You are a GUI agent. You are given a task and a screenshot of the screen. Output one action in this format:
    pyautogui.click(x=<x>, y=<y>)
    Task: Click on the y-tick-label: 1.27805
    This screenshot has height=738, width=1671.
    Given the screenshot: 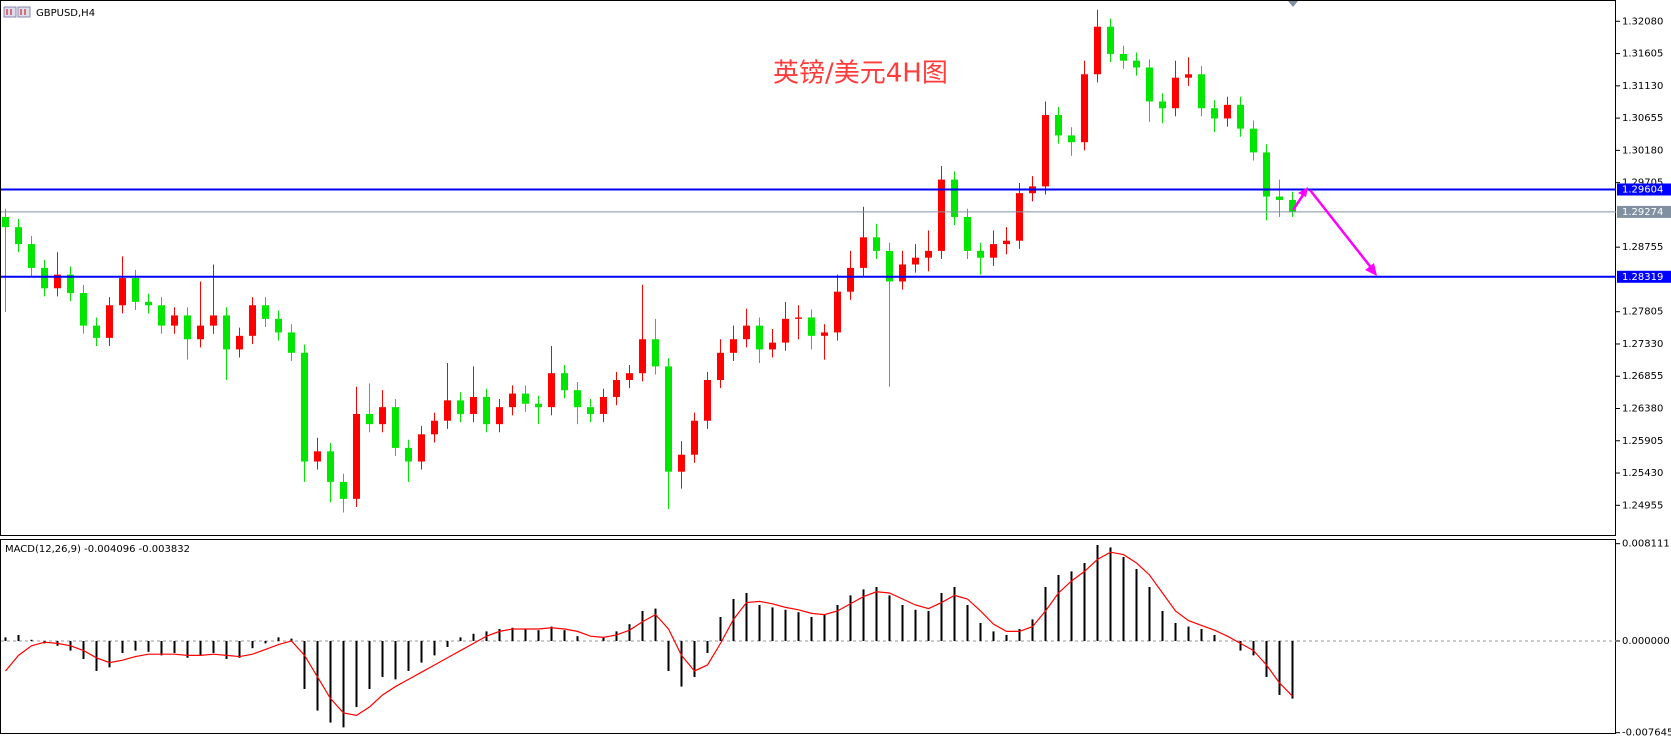 What is the action you would take?
    pyautogui.click(x=1642, y=312)
    